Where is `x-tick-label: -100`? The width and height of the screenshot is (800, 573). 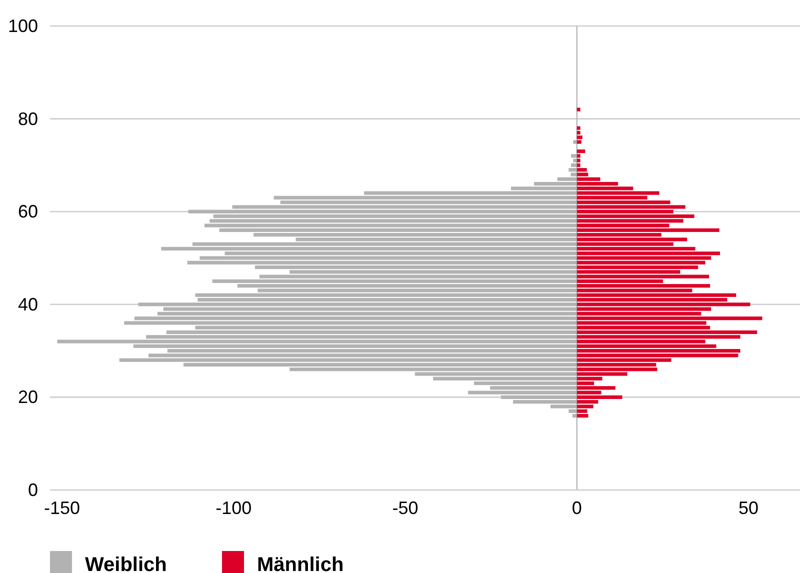
x-tick-label: -100 is located at coordinates (234, 508).